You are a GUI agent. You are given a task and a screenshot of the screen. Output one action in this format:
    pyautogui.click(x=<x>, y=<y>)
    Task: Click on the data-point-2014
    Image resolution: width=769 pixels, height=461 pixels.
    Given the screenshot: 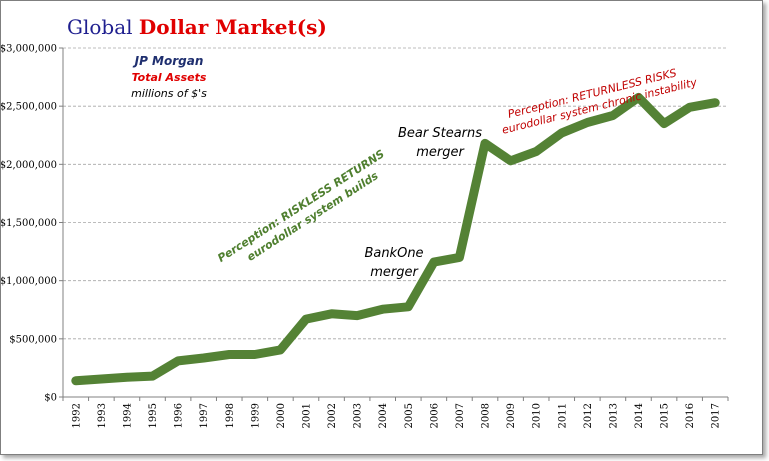 What is the action you would take?
    pyautogui.click(x=638, y=97)
    